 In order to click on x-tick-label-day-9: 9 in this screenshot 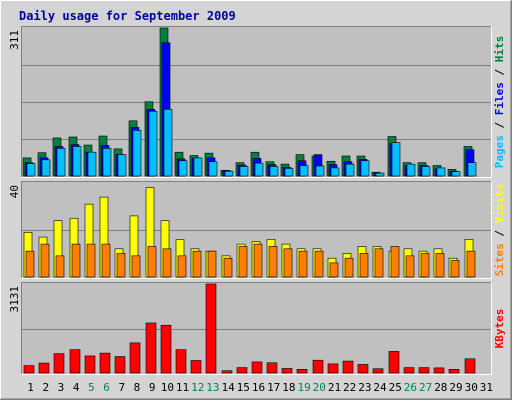, I will do `click(152, 387)`.